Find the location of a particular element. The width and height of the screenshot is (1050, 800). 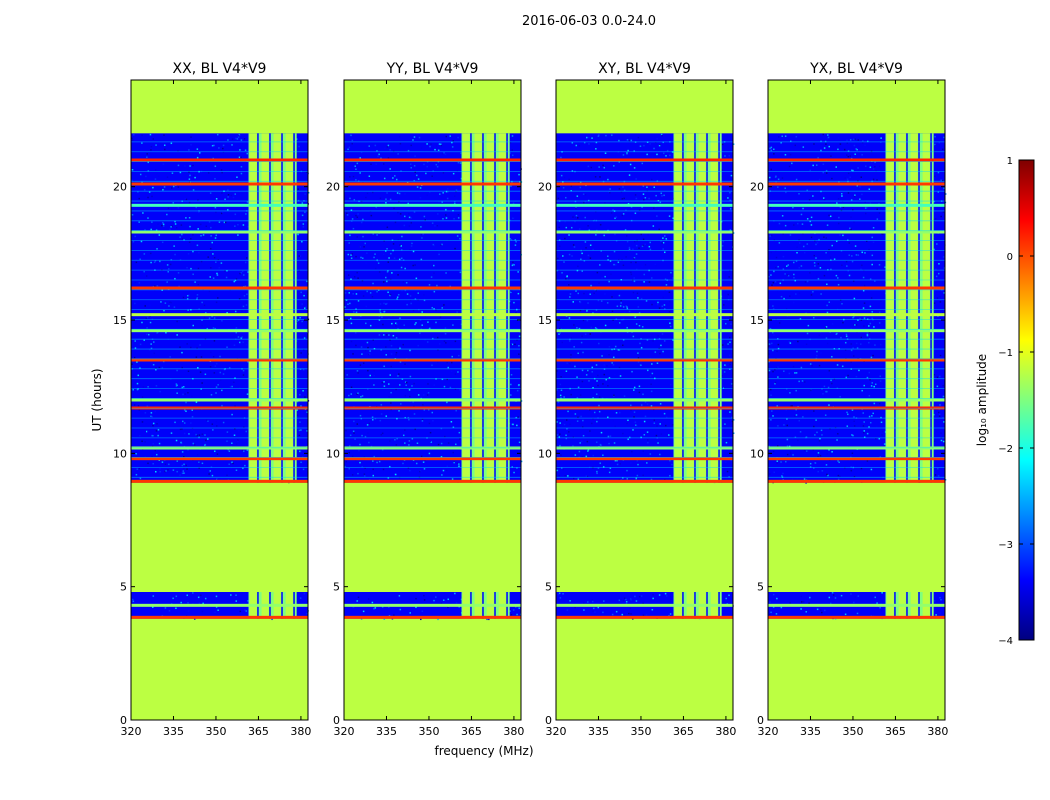

y-tick-label: 10 is located at coordinates (333, 453).